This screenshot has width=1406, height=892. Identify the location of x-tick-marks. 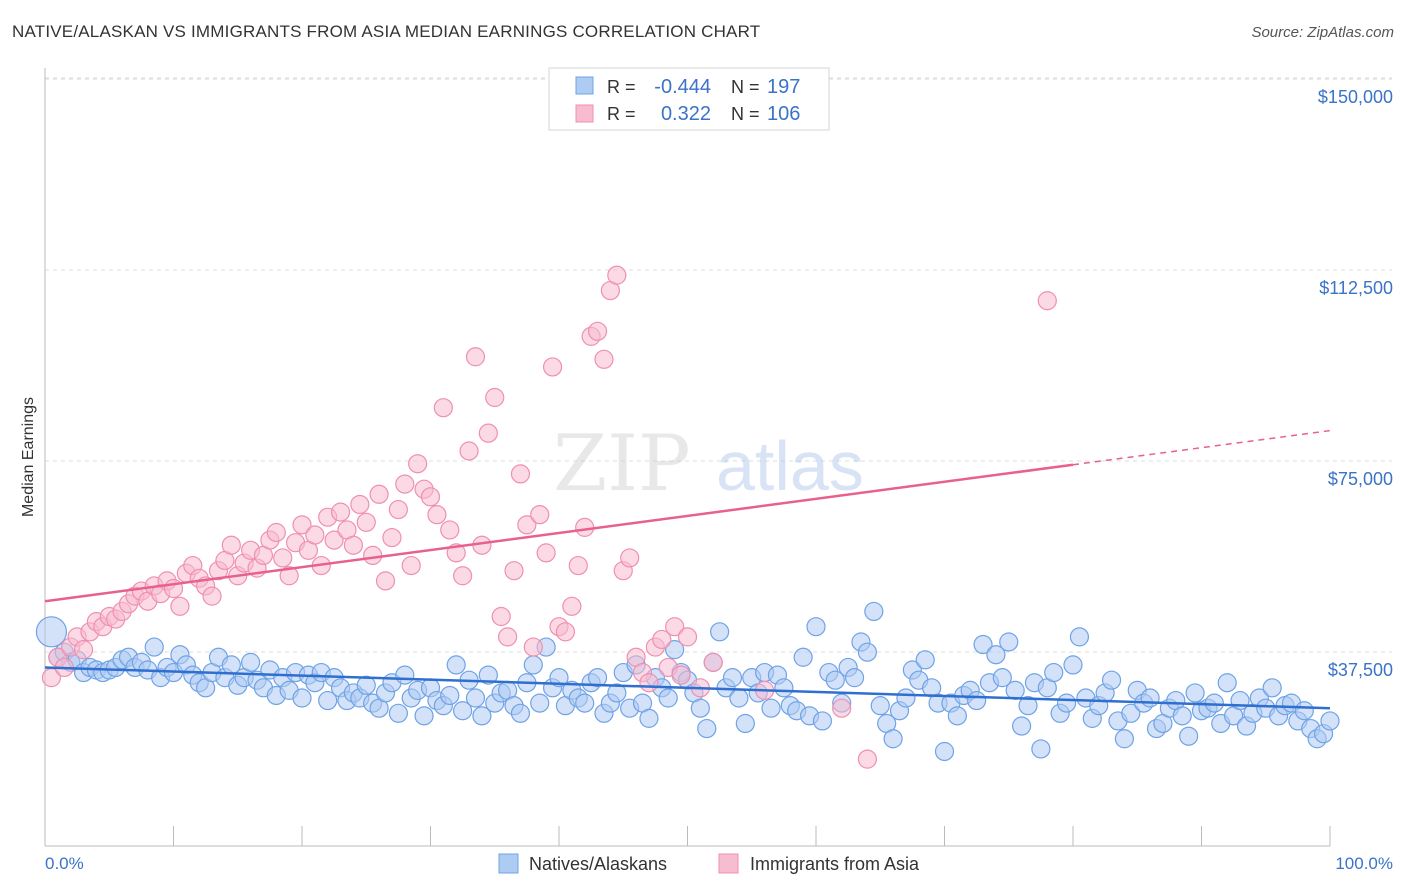
(687, 836).